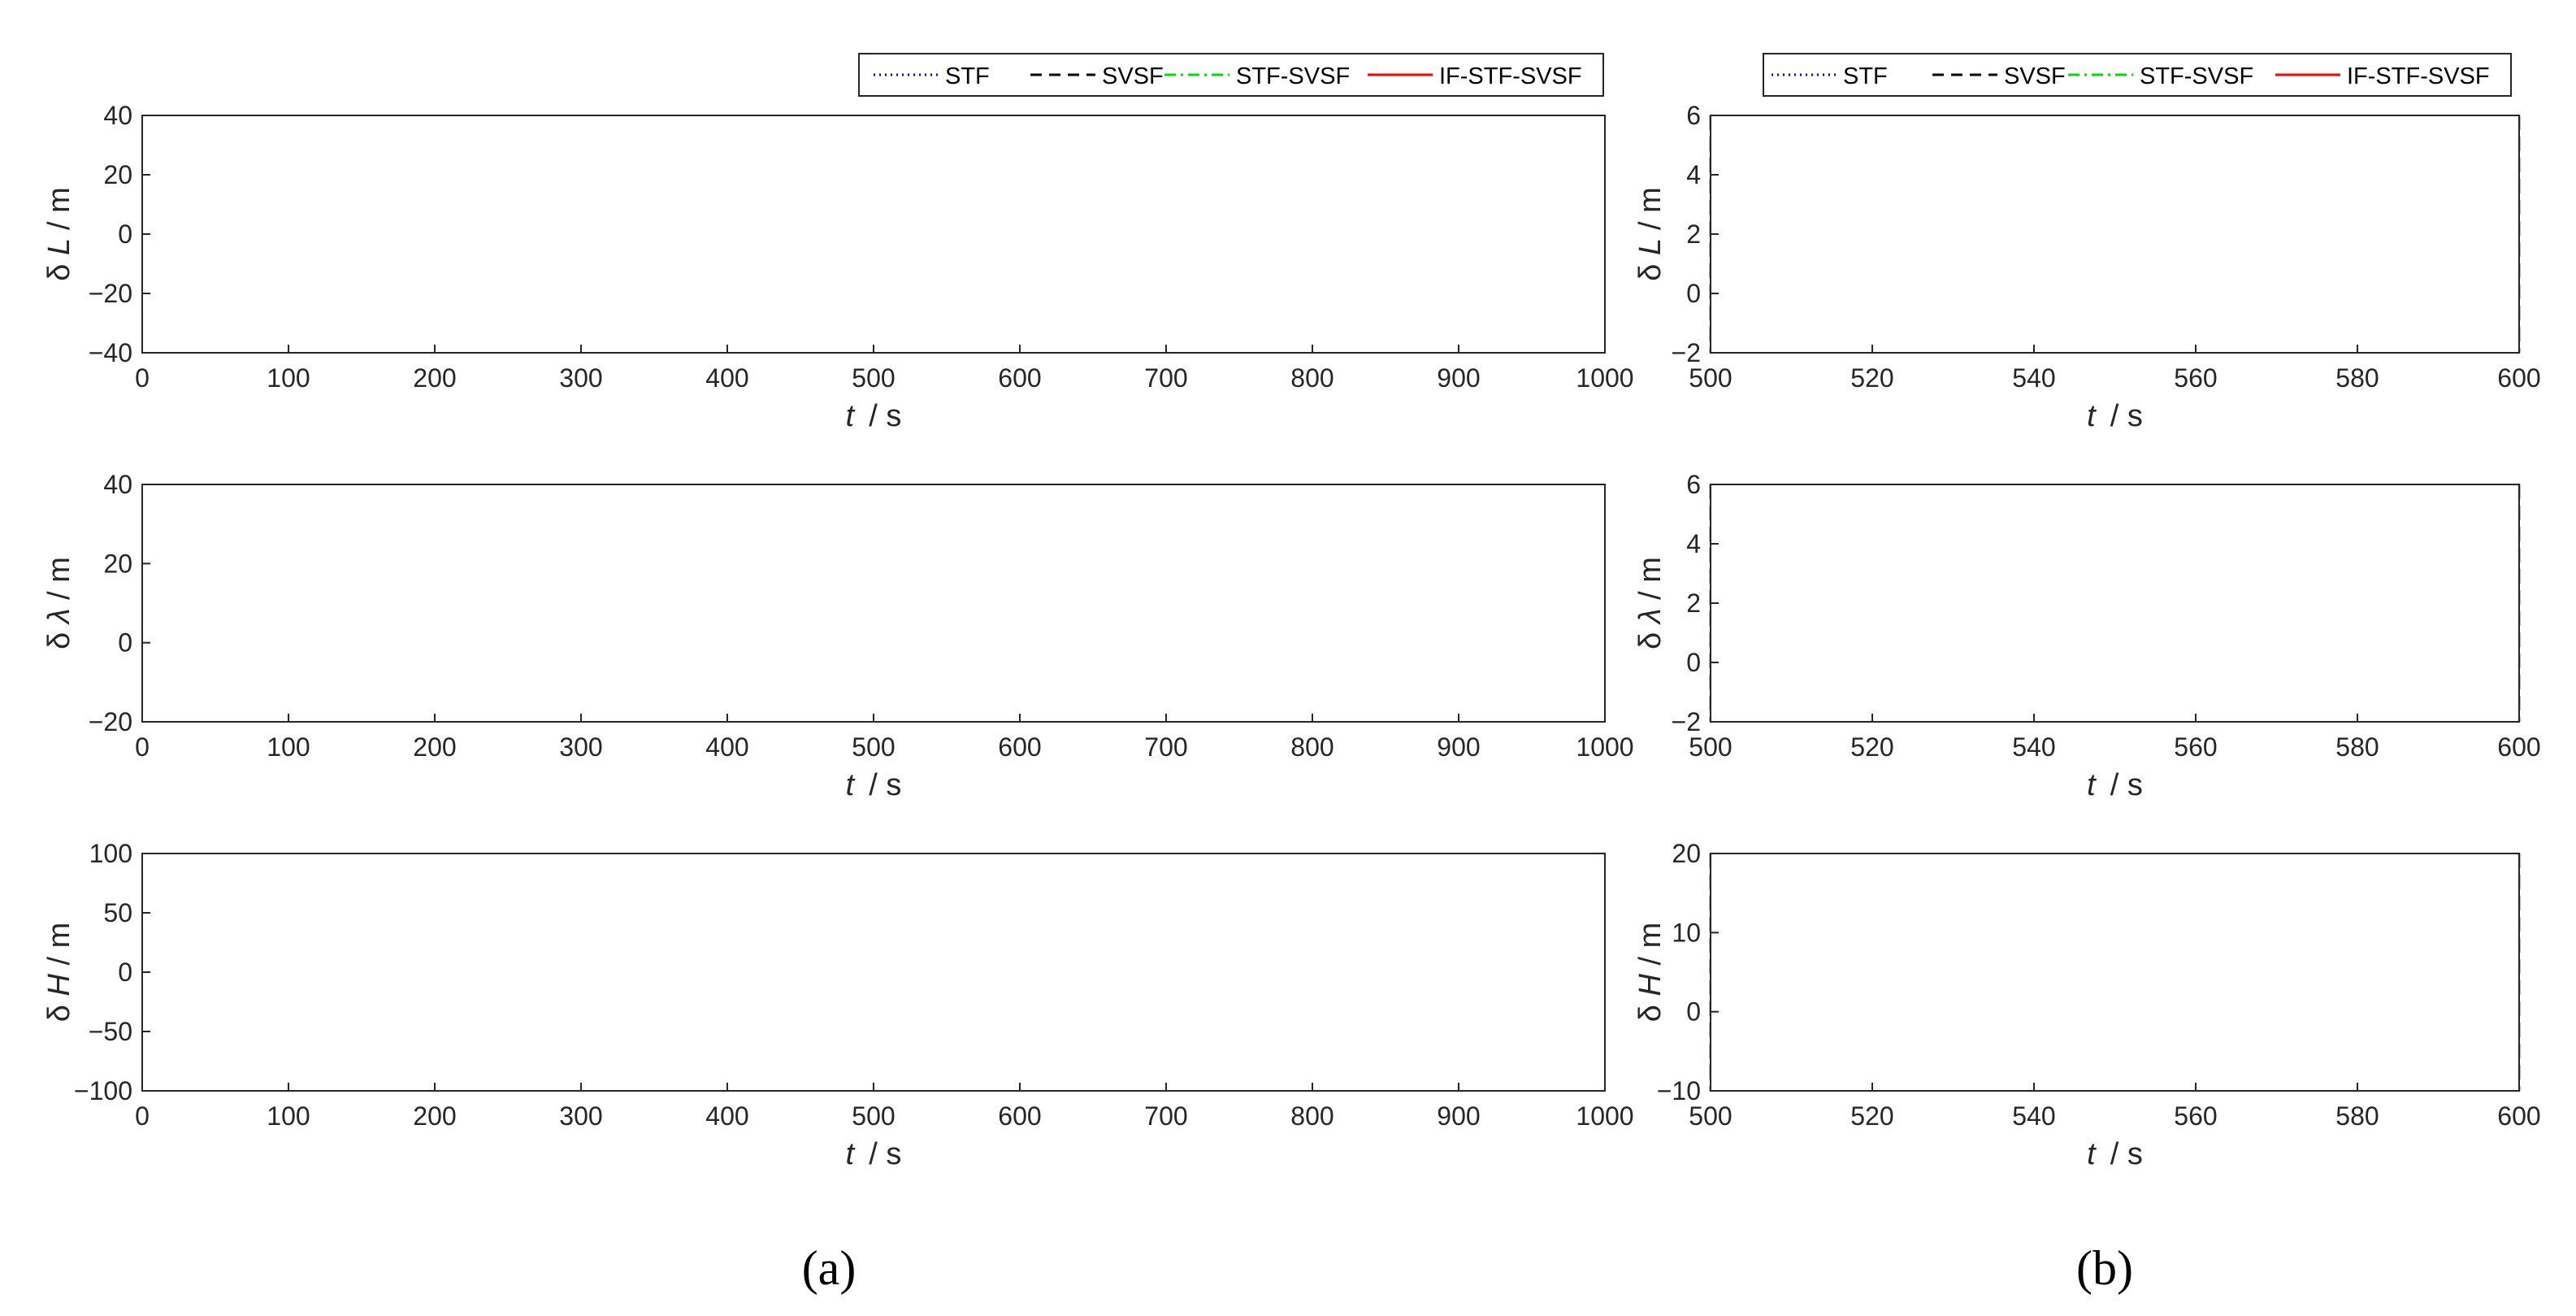  What do you see at coordinates (874, 972) in the screenshot?
I see `plot-frame-a3` at bounding box center [874, 972].